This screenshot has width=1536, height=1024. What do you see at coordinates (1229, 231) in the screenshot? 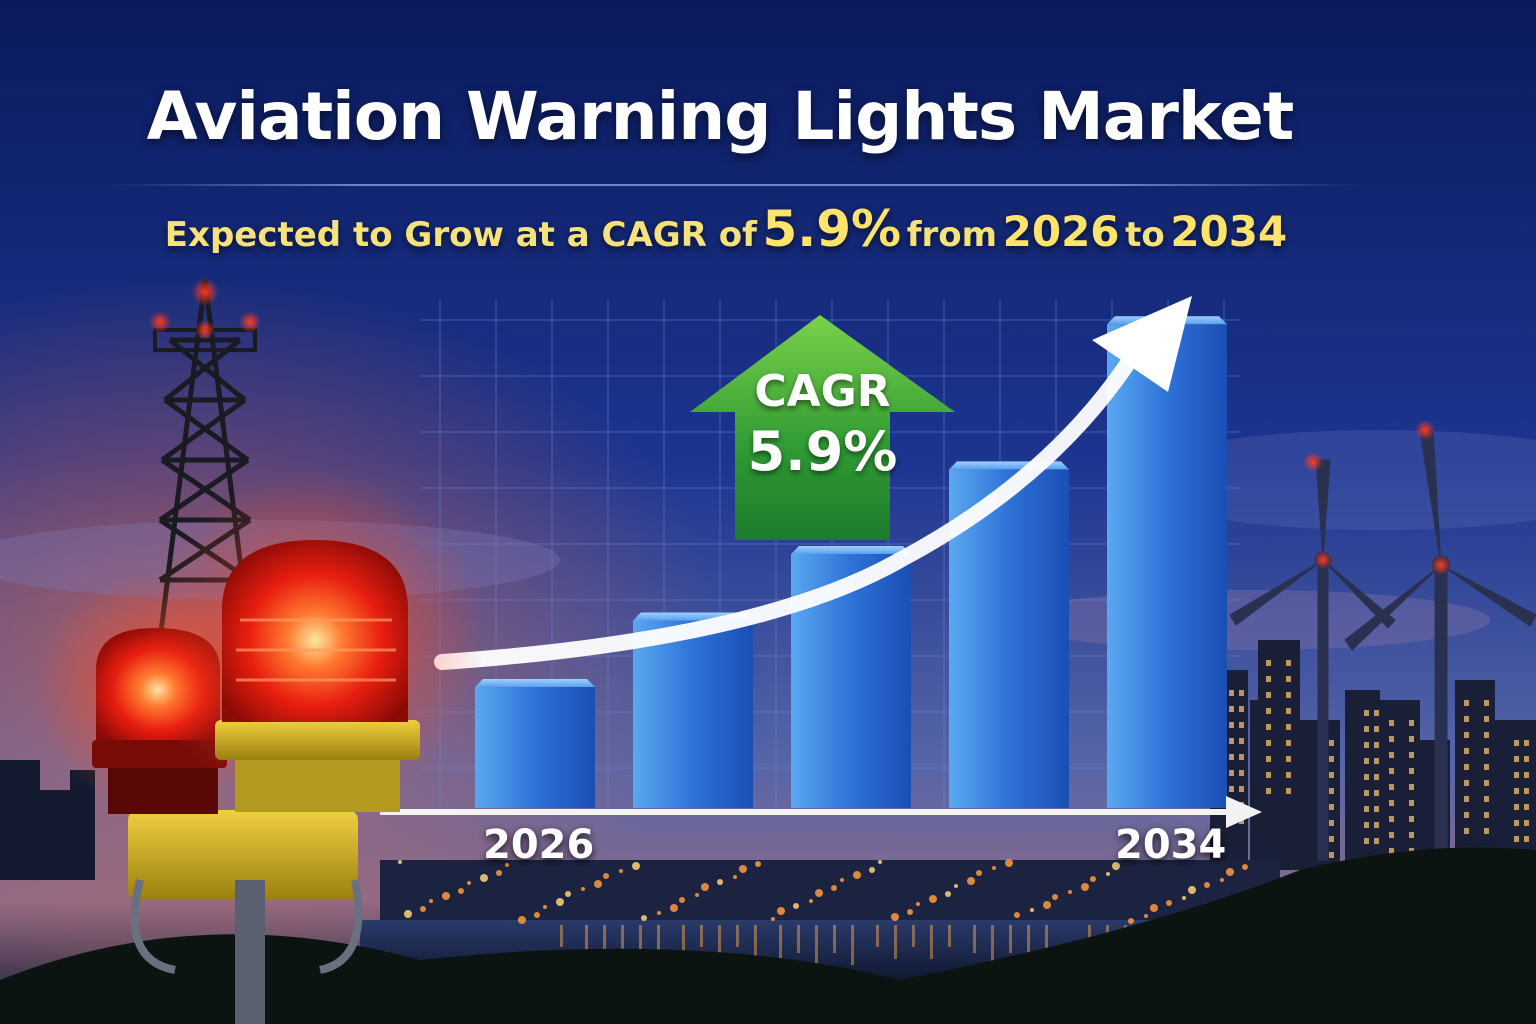
I see `subtitle-end-year: 2034` at bounding box center [1229, 231].